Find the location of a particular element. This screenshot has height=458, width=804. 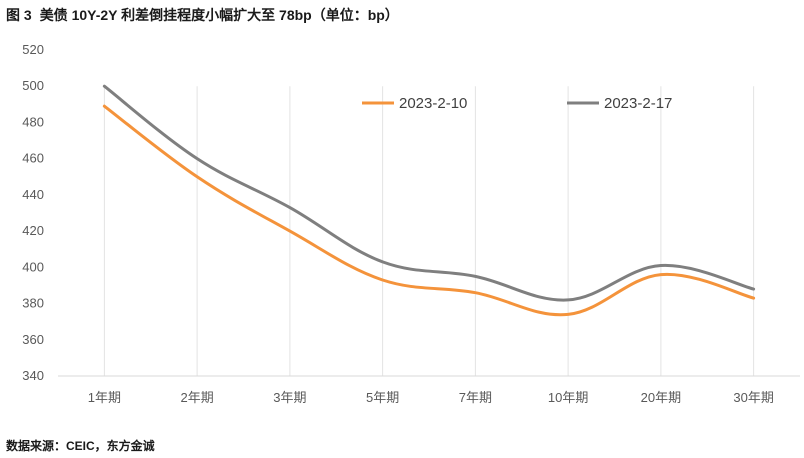

figure-label: 图 3 is located at coordinates (19, 15).